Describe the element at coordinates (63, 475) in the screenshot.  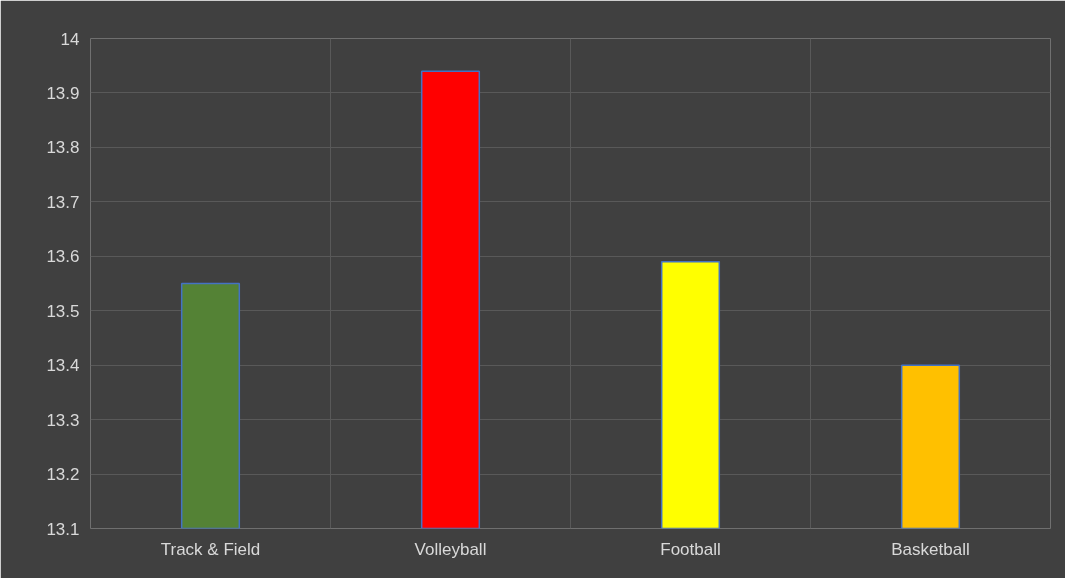
I see `y-tick-label: 13.2` at that location.